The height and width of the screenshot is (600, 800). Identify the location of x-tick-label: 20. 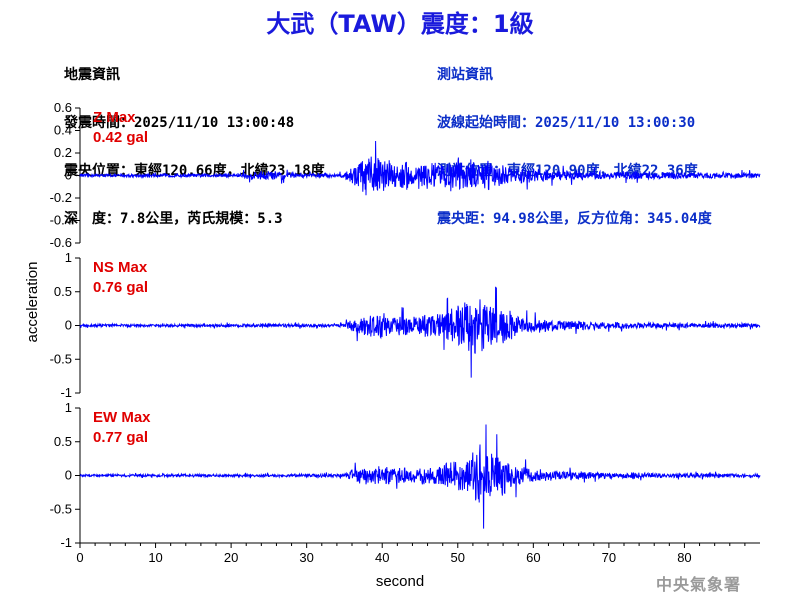
(231, 557).